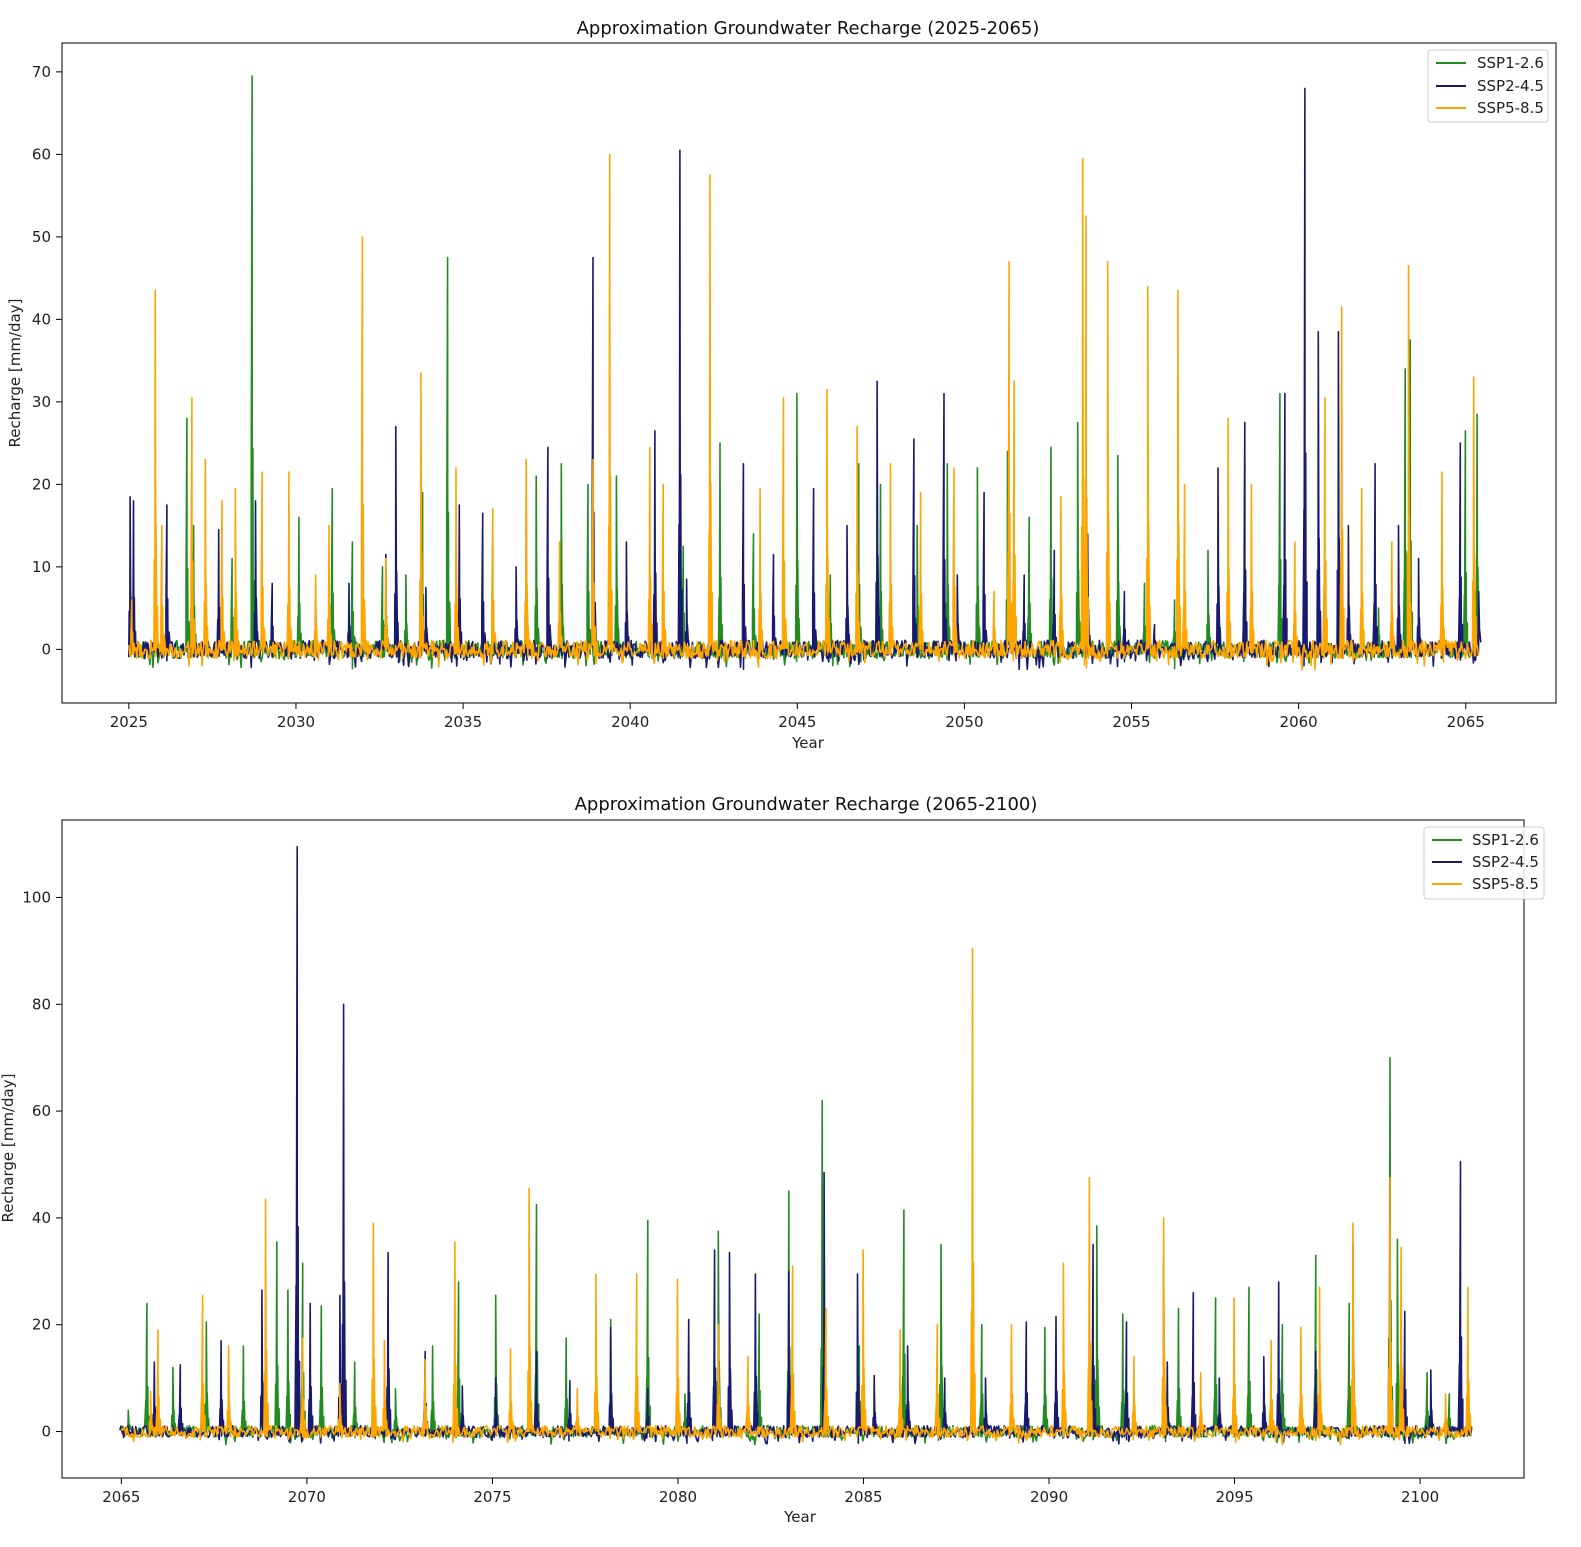 The height and width of the screenshot is (1547, 1581). Describe the element at coordinates (1299, 722) in the screenshot. I see `x-tick-label: 2060` at that location.